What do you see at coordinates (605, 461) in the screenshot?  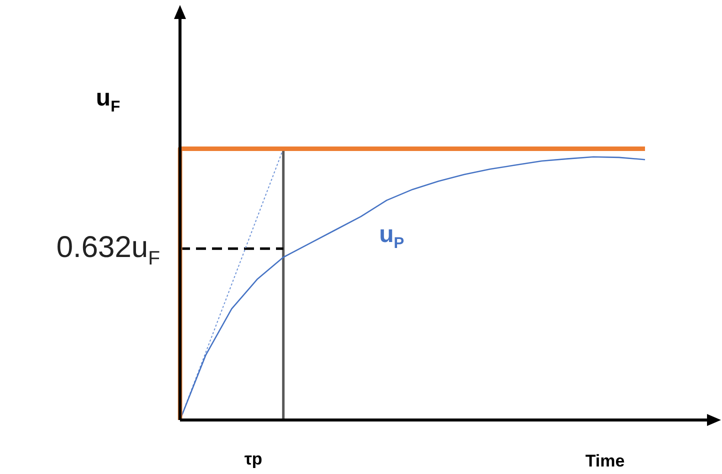 I see `x-axis-title: Time` at bounding box center [605, 461].